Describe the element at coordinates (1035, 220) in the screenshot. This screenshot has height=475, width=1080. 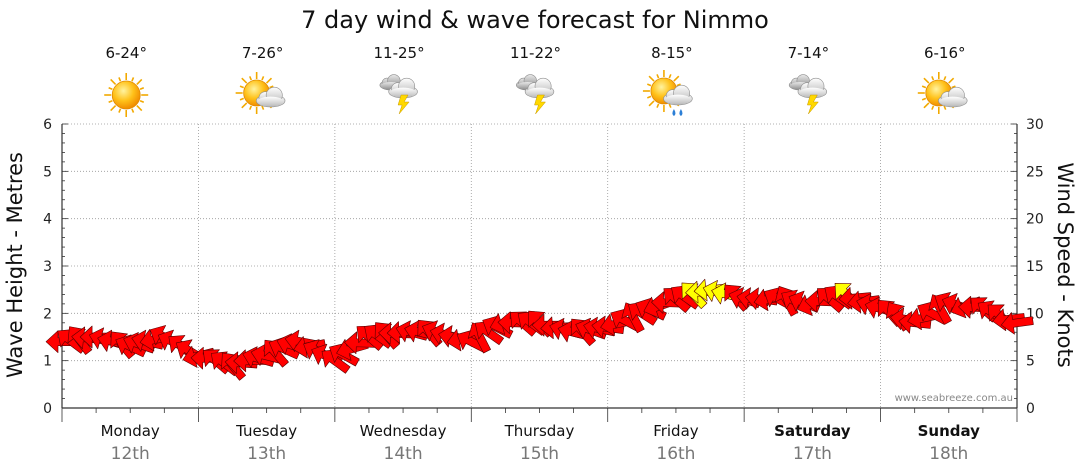
I see `right-tick-label: 20` at that location.